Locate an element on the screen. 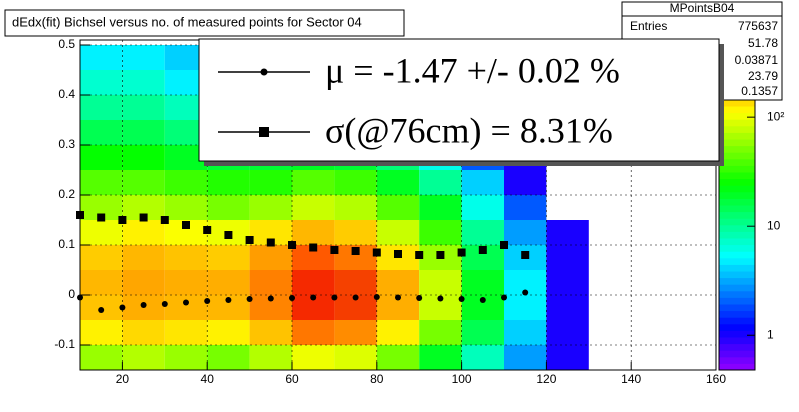  x-tick-label: 140 is located at coordinates (631, 379).